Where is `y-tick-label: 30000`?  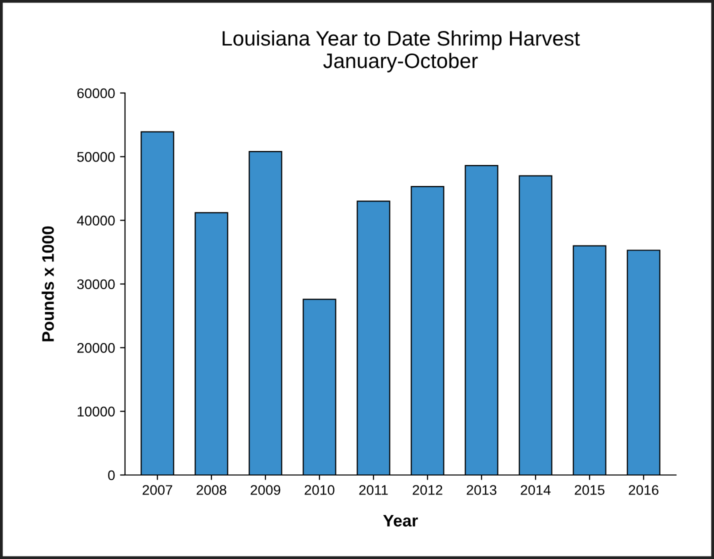 y-tick-label: 30000 is located at coordinates (96, 284).